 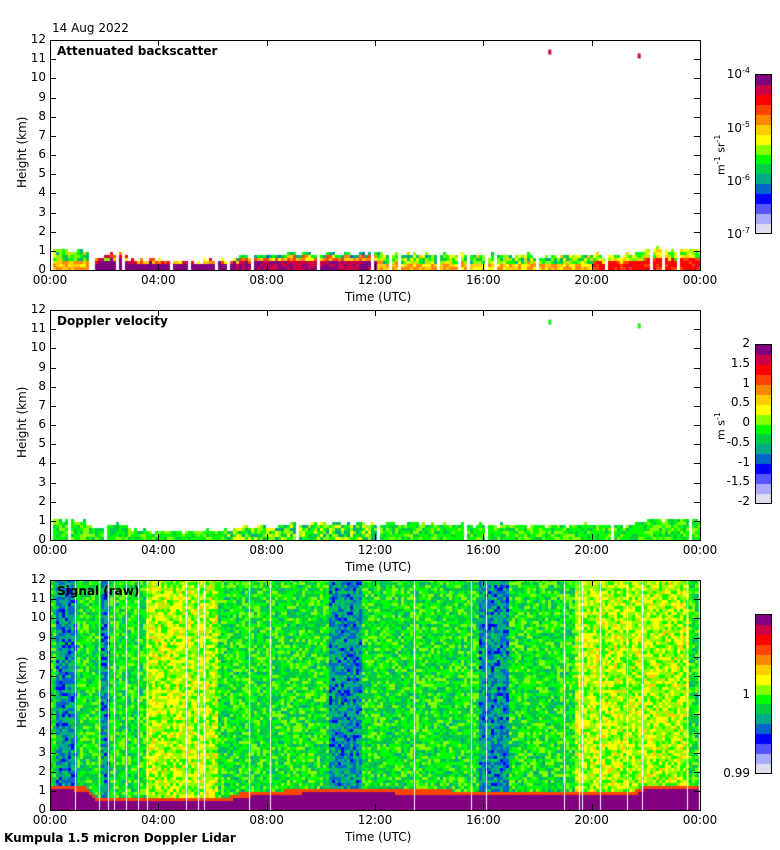 I want to click on backscatter-title: Attenuated backscatter, so click(x=137, y=51).